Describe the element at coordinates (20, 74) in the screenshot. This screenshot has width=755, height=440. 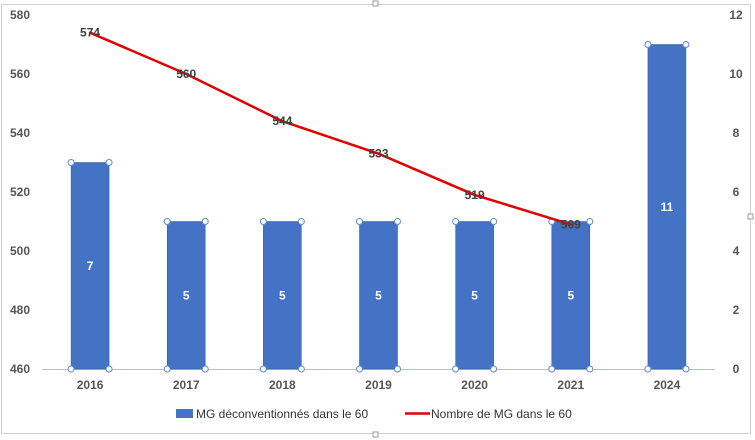
I see `y-left-tick-560: 560` at that location.